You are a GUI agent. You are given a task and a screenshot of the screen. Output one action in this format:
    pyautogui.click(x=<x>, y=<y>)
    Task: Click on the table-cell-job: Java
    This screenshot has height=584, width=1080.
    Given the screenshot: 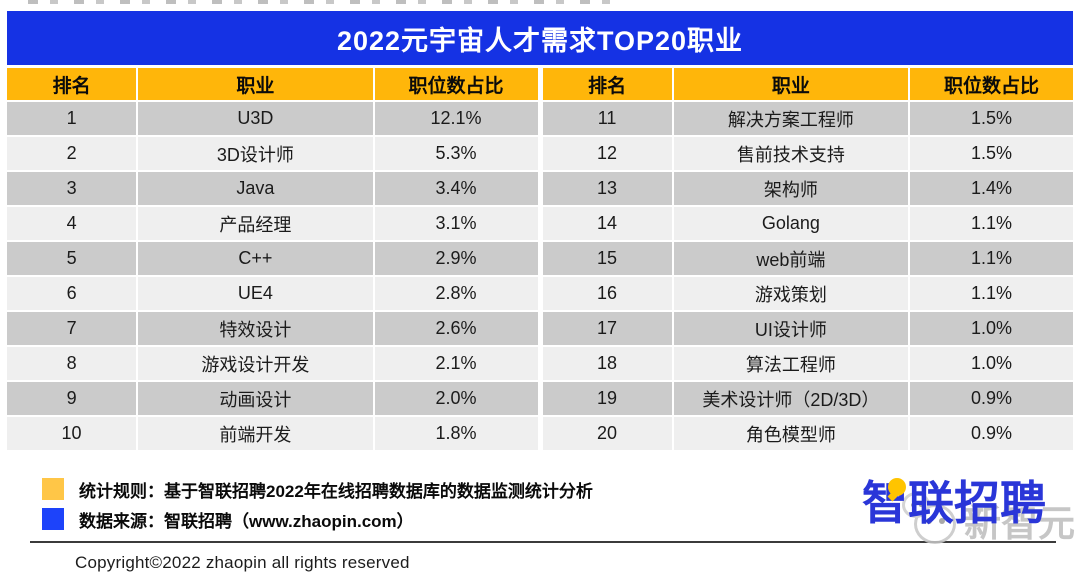 What is the action you would take?
    pyautogui.click(x=255, y=188)
    